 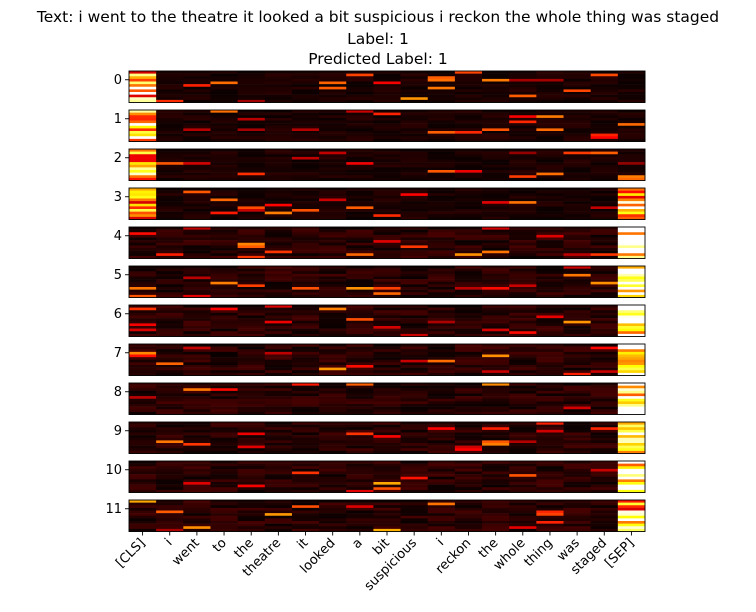 What do you see at coordinates (378, 39) in the screenshot?
I see `chart-label: Label: 1` at bounding box center [378, 39].